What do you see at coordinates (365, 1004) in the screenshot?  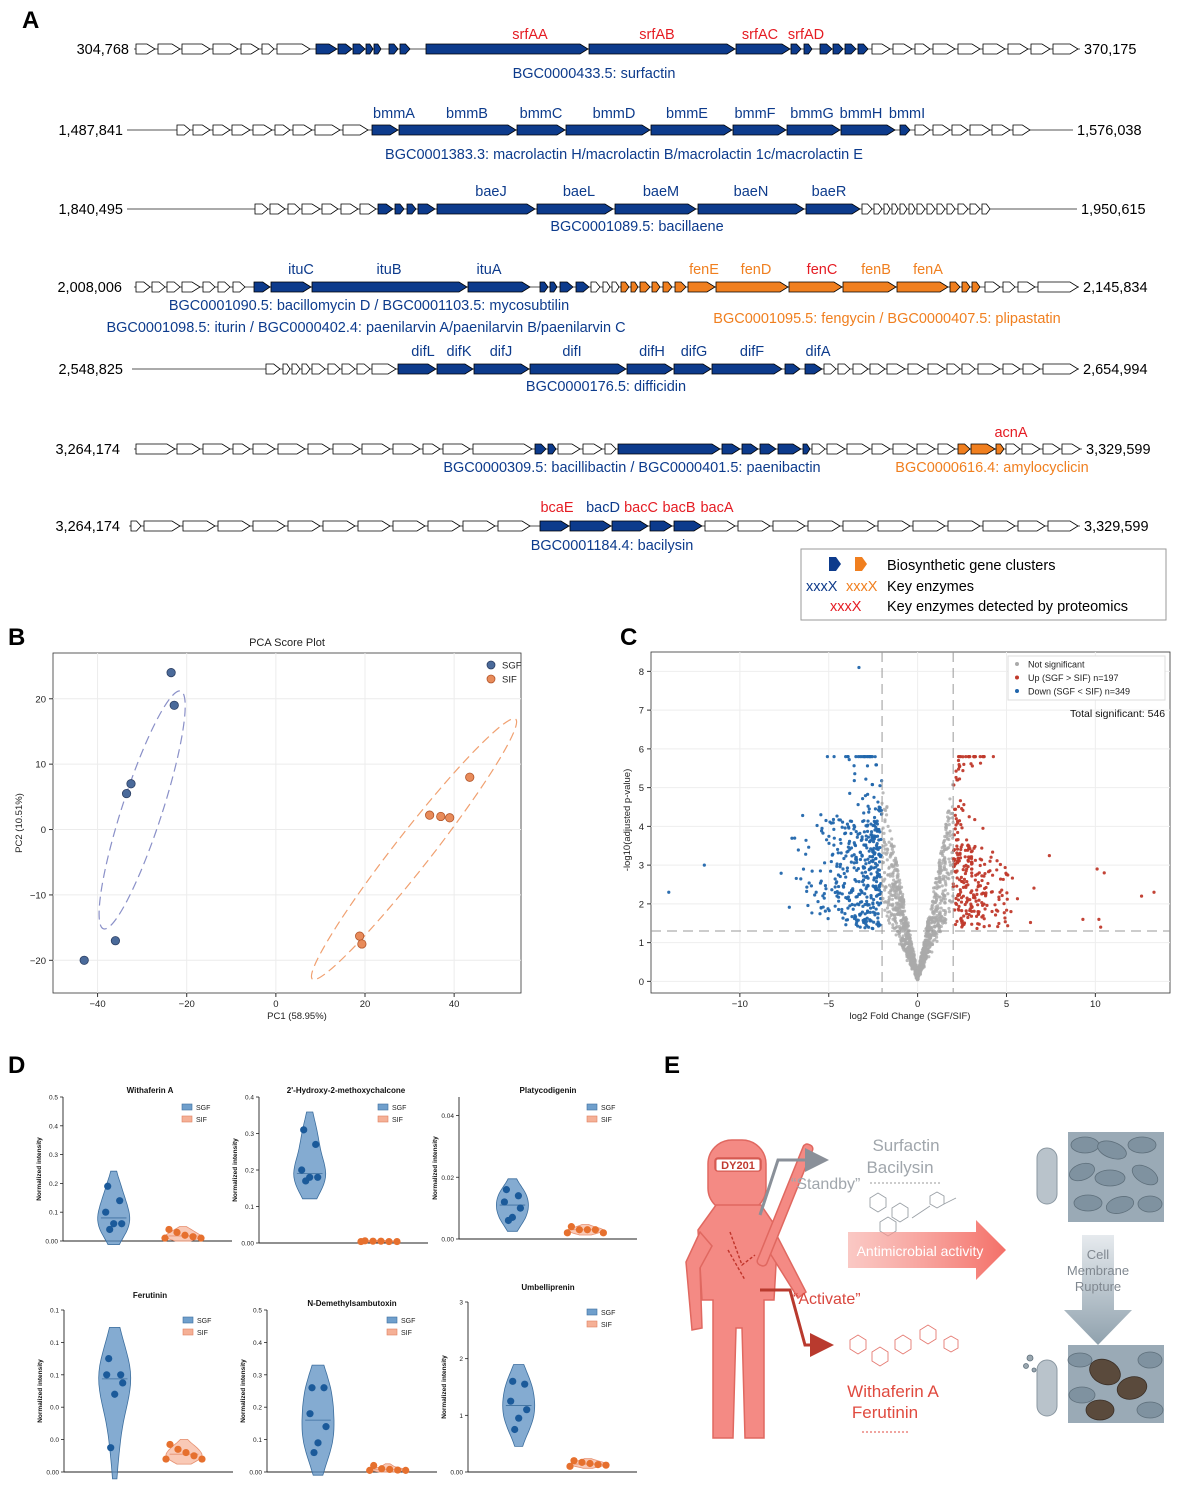 I see `x-tick-label: 20` at bounding box center [365, 1004].